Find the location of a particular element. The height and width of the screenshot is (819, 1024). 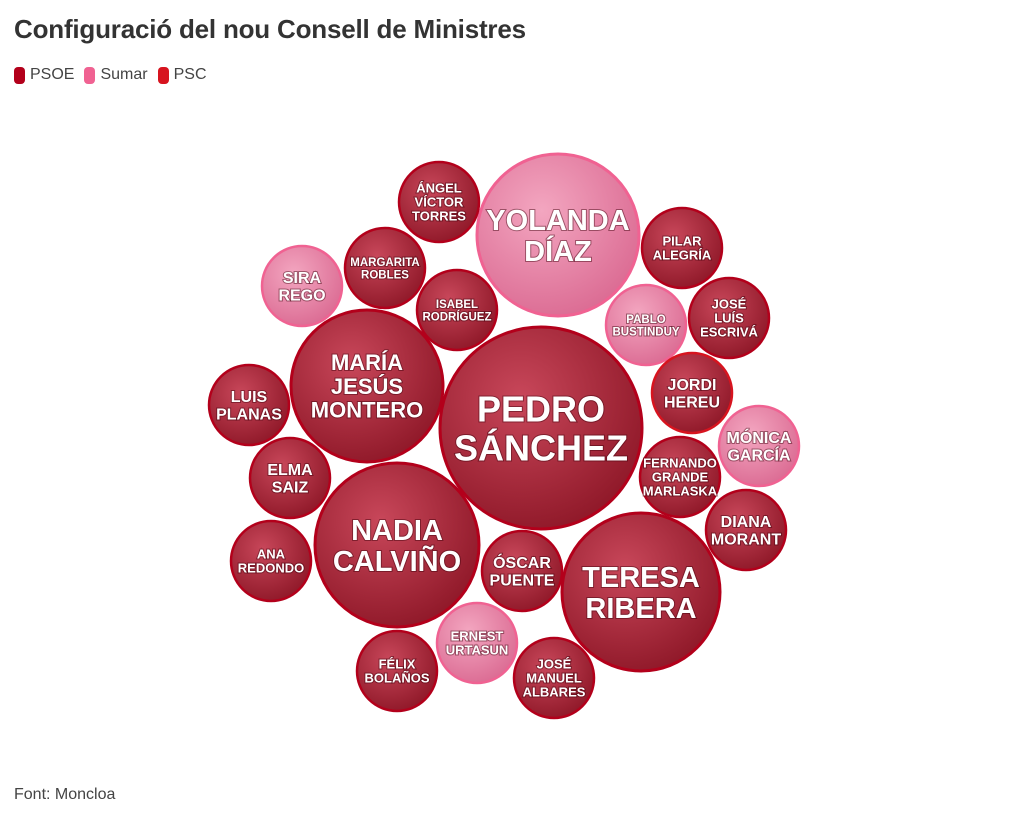

bubble-nadia-calvino: NADIA CALVIÑO is located at coordinates (397, 545).